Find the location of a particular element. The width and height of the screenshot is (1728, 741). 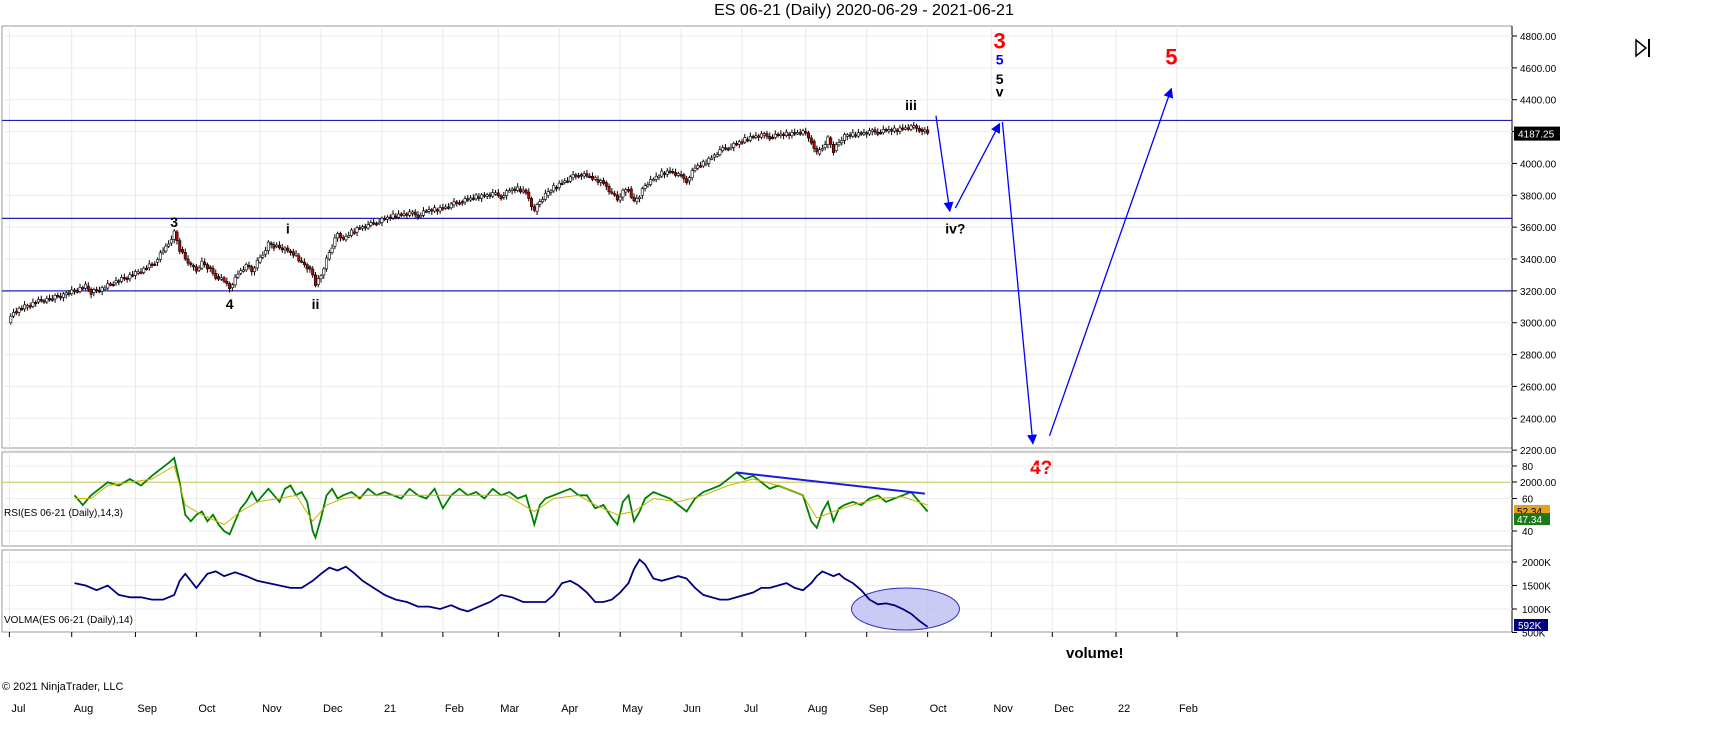

volma-y-tick-label: 1500K is located at coordinates (1536, 587).